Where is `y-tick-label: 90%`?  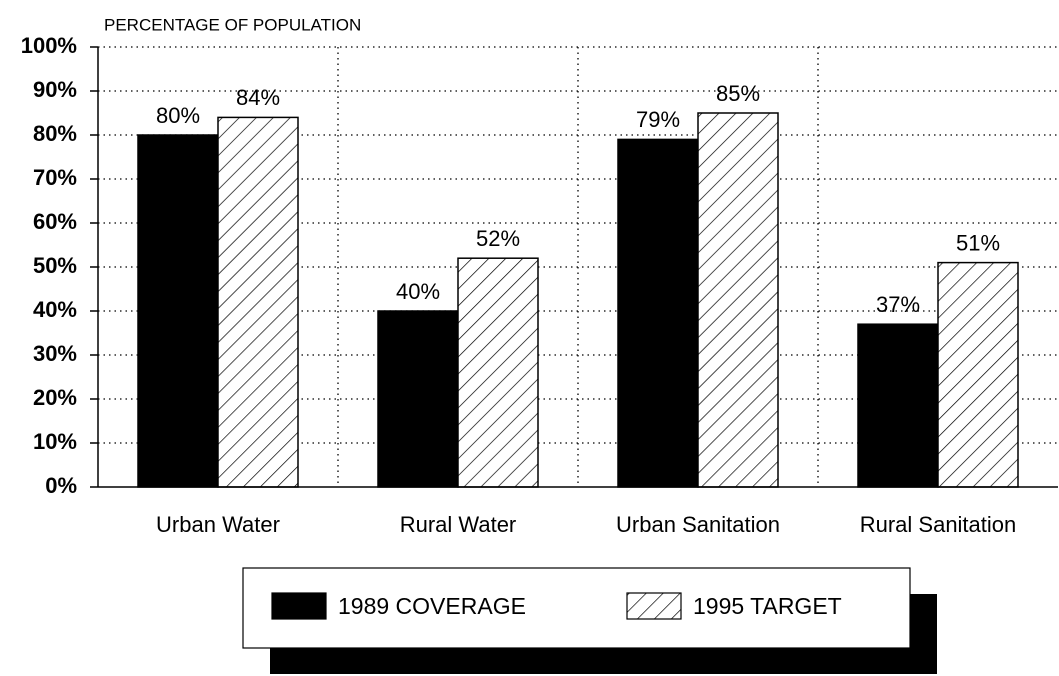 y-tick-label: 90% is located at coordinates (55, 89).